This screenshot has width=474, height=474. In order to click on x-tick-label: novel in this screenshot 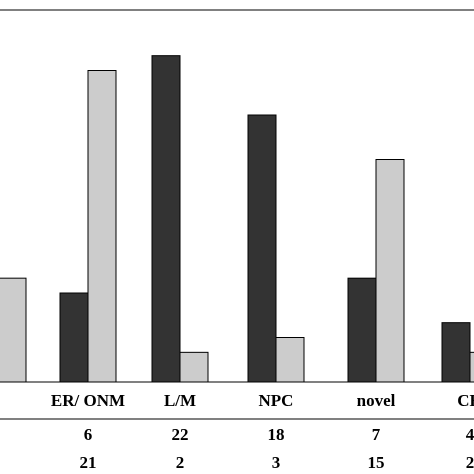, I will do `click(376, 400)`.